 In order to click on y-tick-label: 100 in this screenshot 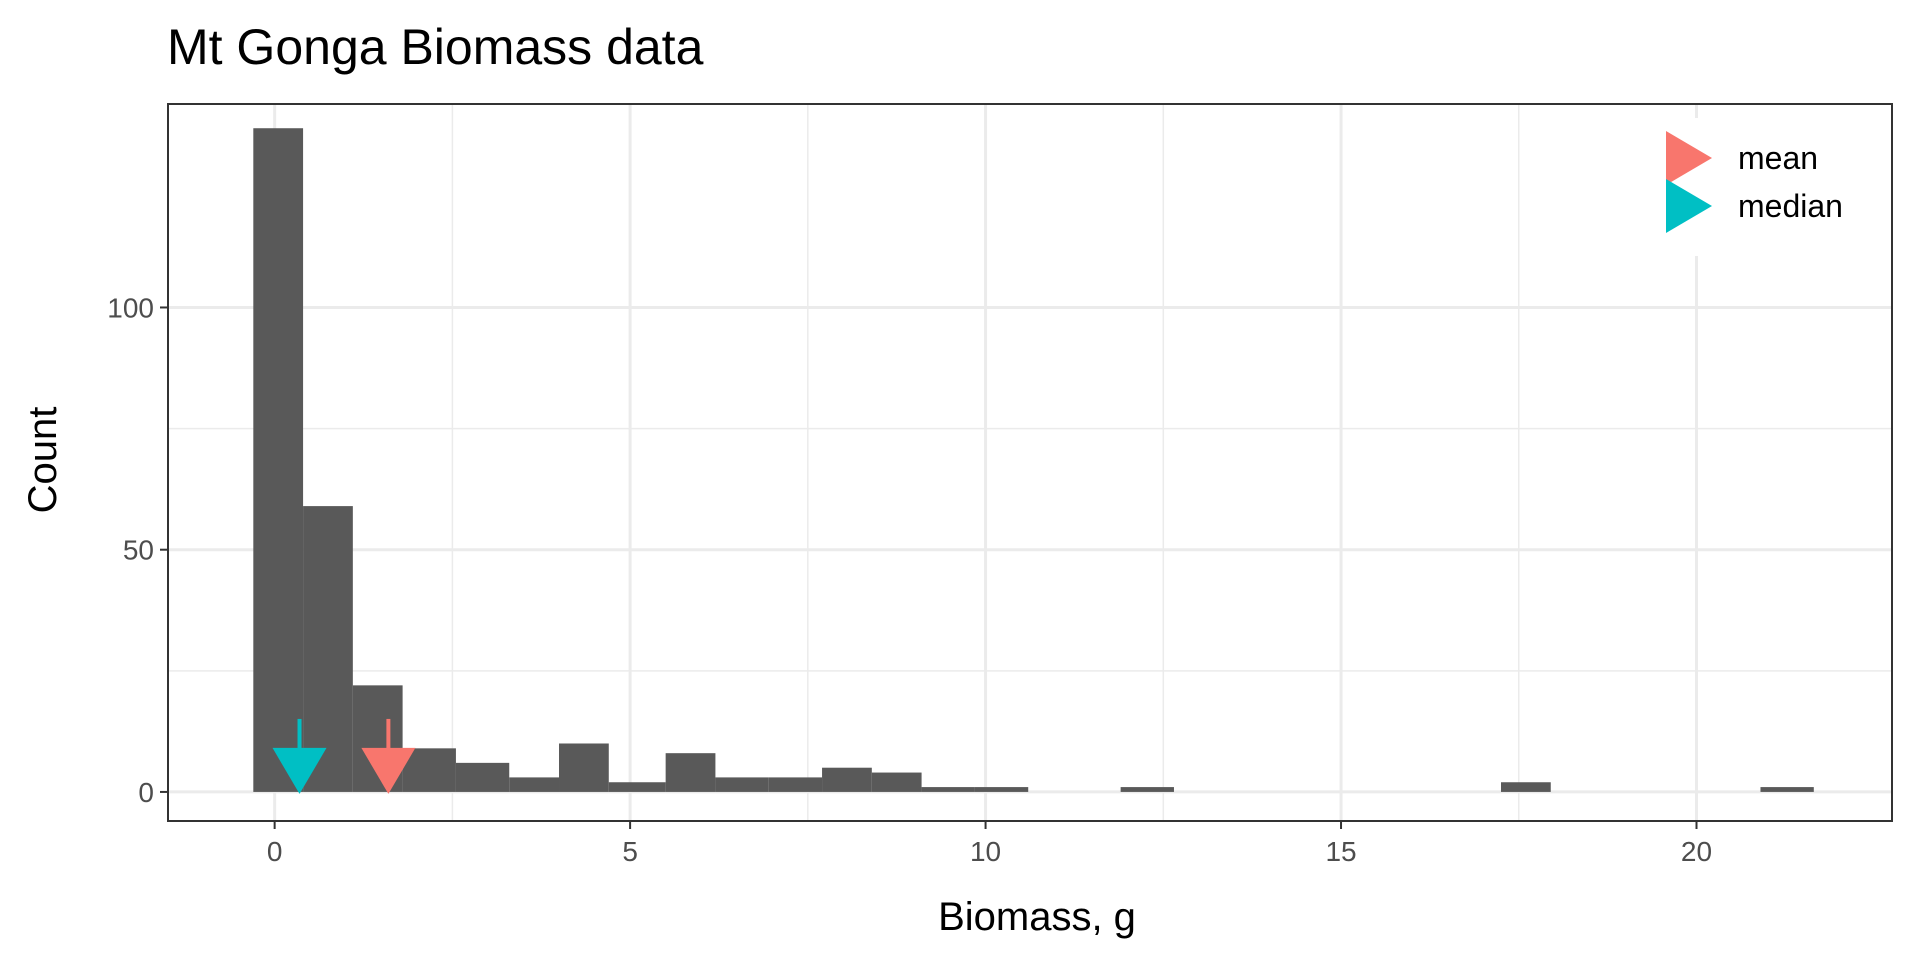, I will do `click(130, 307)`.